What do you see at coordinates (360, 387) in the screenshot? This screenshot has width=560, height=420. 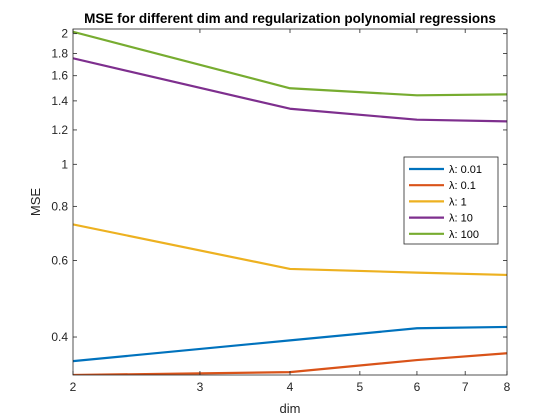 I see `x-tick-label: 5` at bounding box center [360, 387].